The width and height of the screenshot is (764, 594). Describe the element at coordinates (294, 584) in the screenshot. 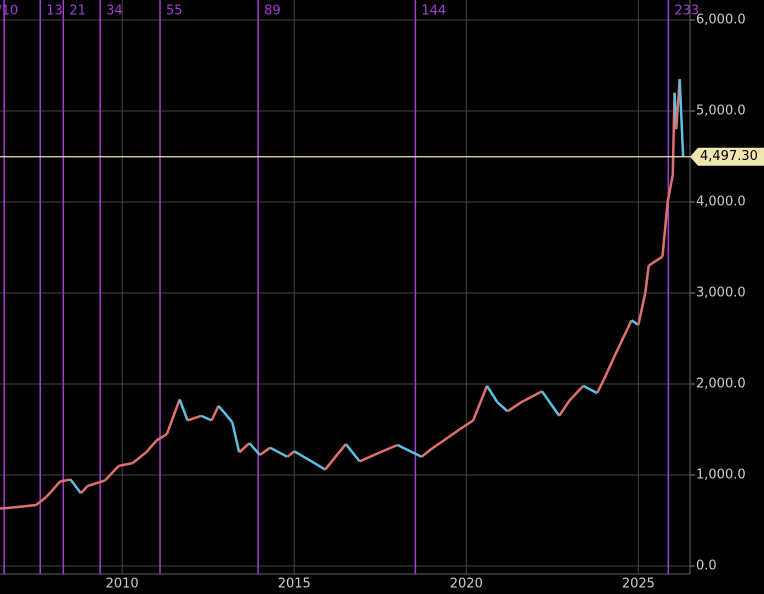

I see `x-tick-label: 2015` at that location.